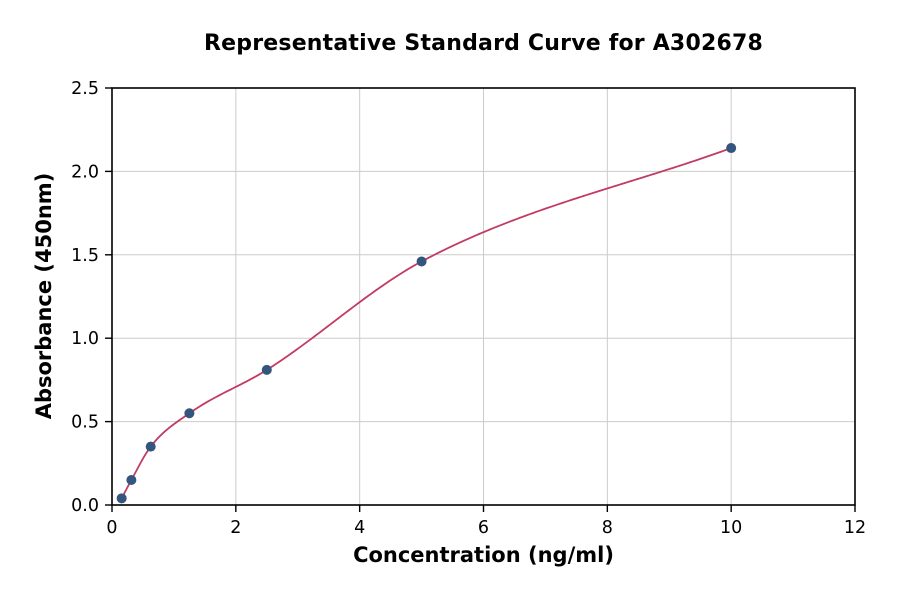 The width and height of the screenshot is (900, 594). I want to click on x-tick-label: 2, so click(235, 528).